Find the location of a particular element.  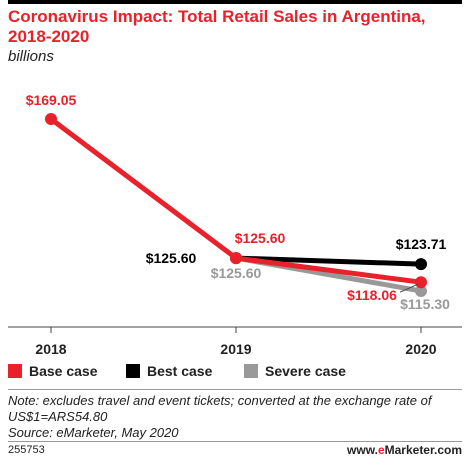

data-label-base-case-2018: $169.05 is located at coordinates (51, 100).